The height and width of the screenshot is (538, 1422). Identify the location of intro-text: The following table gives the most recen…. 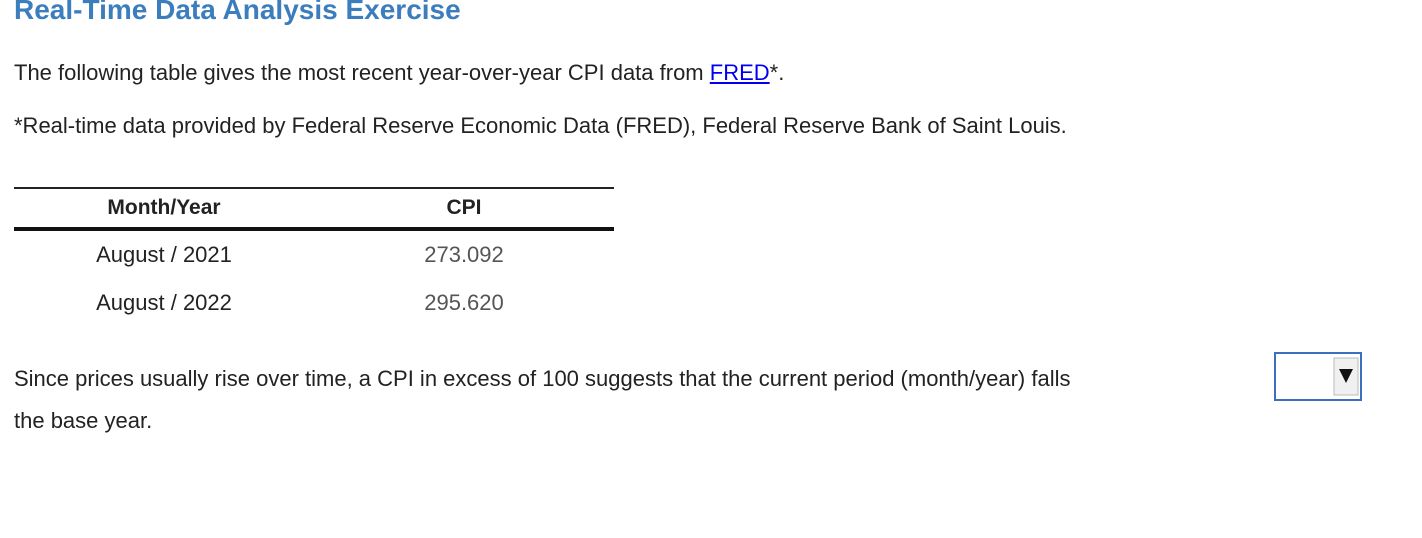
(362, 72).